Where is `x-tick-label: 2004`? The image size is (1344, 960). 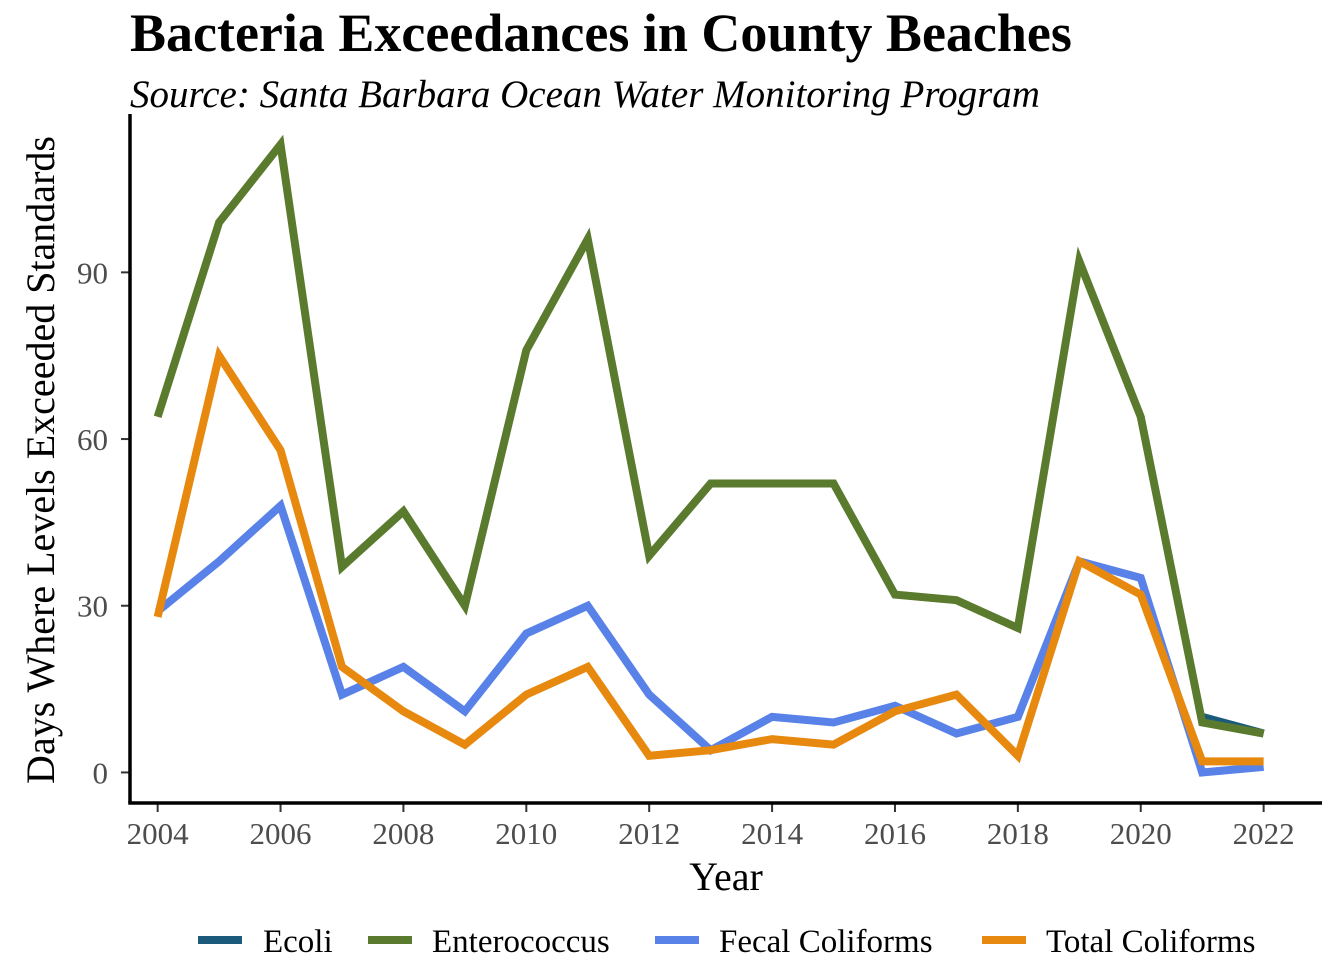 x-tick-label: 2004 is located at coordinates (158, 833).